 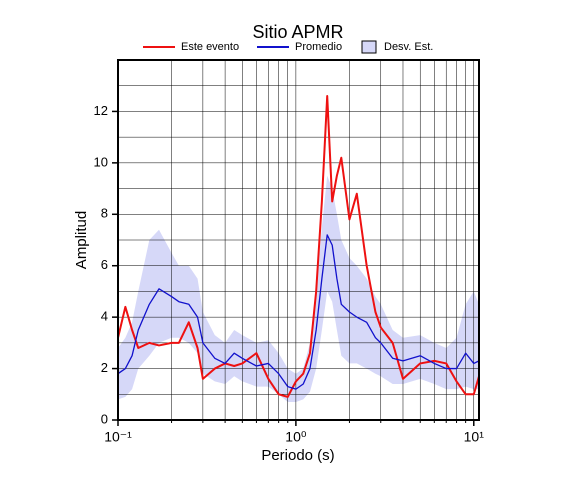 I want to click on y-tick-label: 2, so click(x=104, y=367).